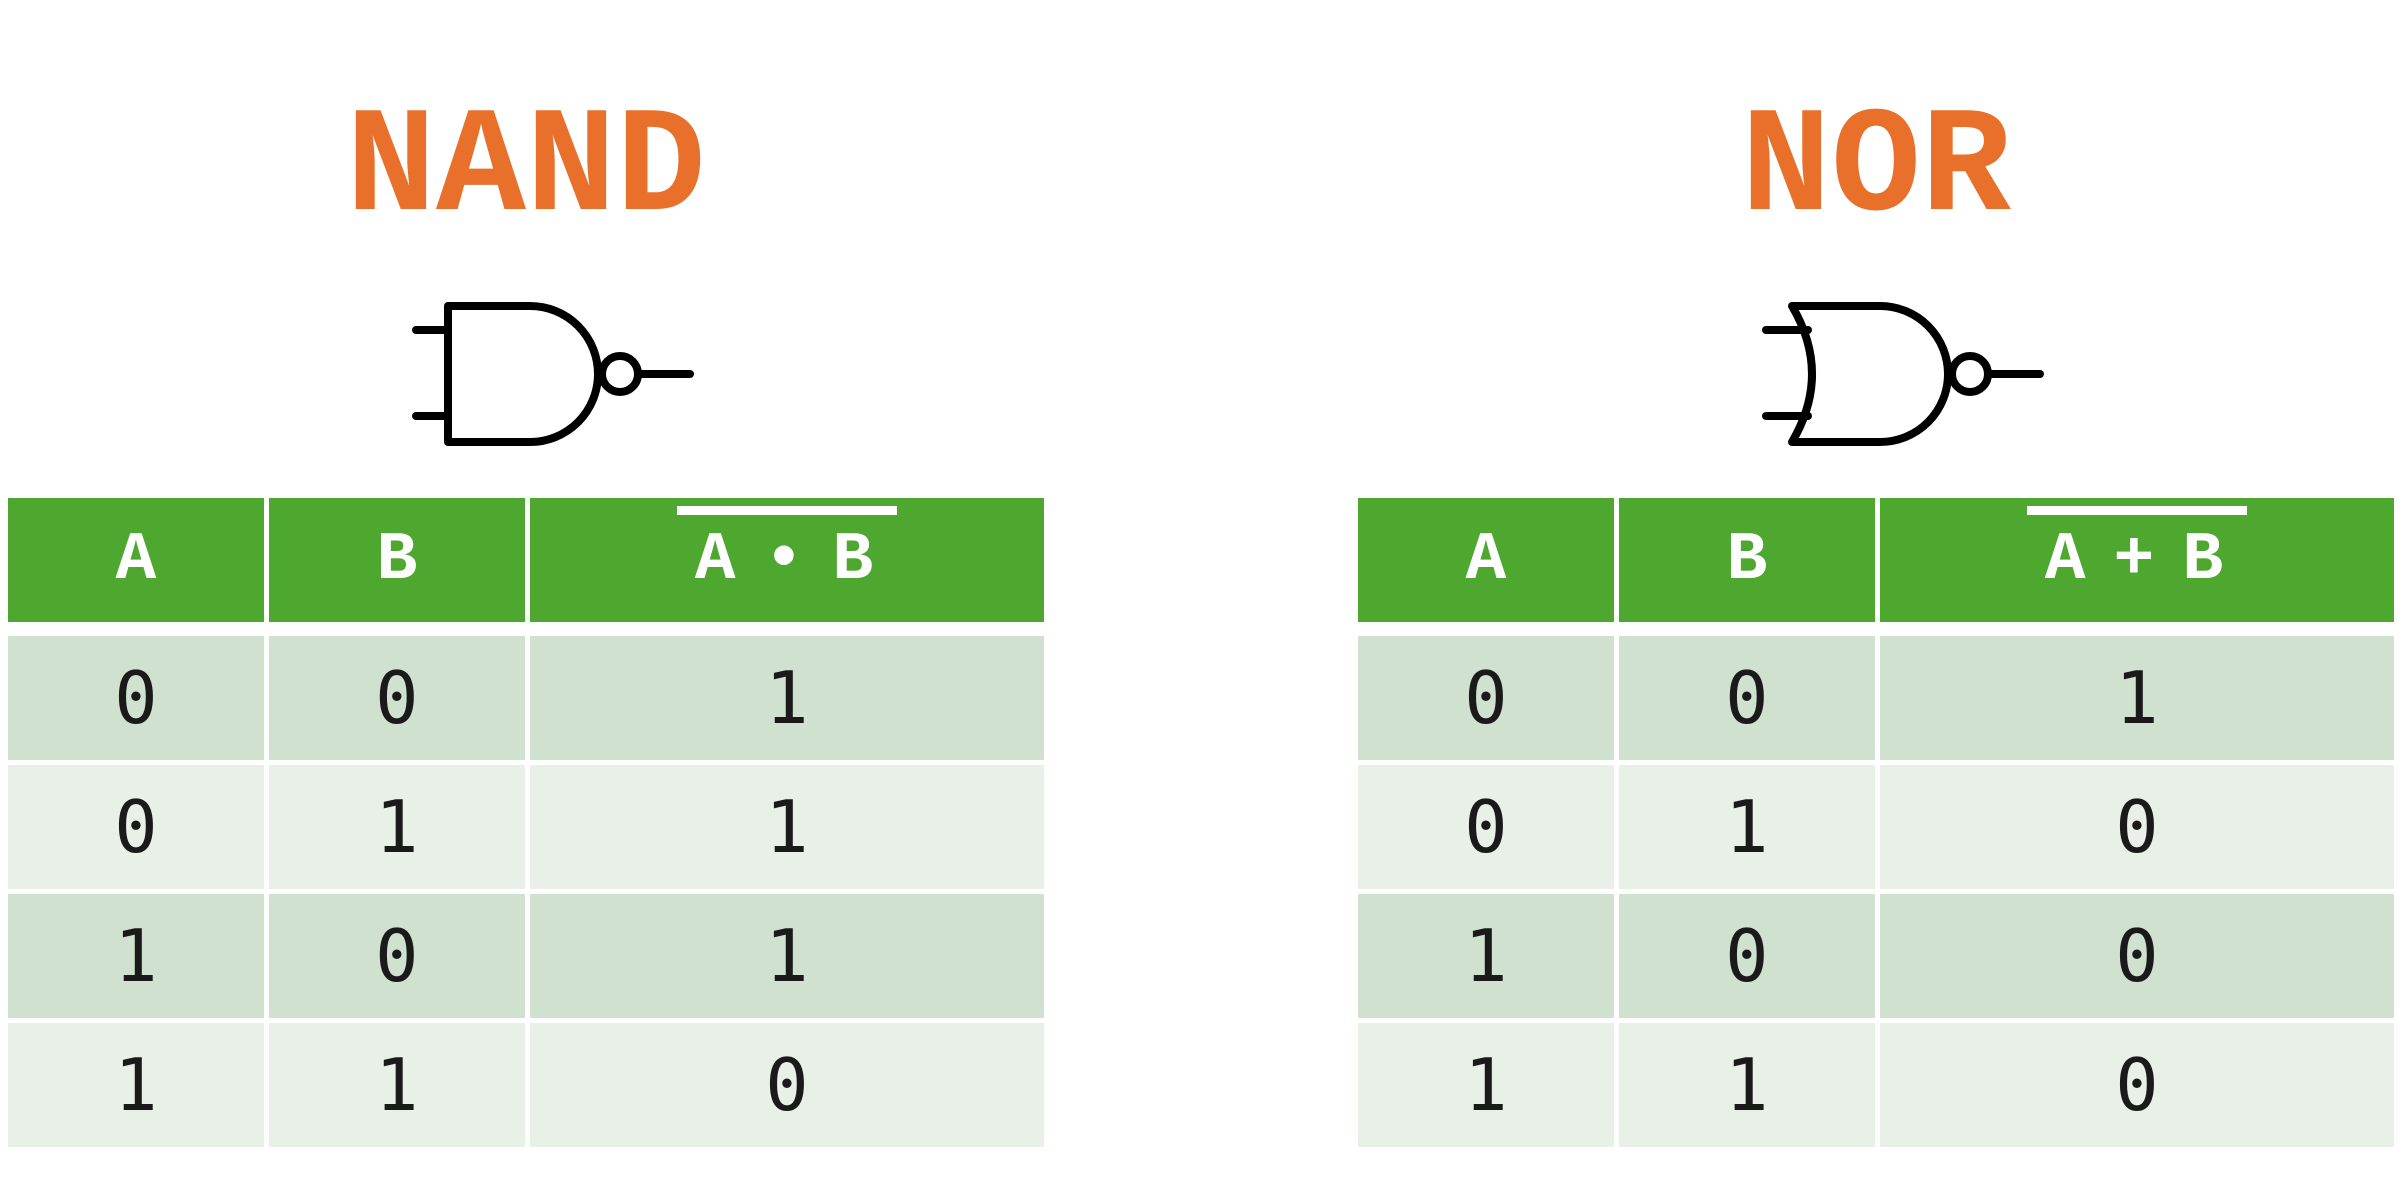 This screenshot has width=2406, height=1200. What do you see at coordinates (526, 827) in the screenshot?
I see `table-row: 0 1 1` at bounding box center [526, 827].